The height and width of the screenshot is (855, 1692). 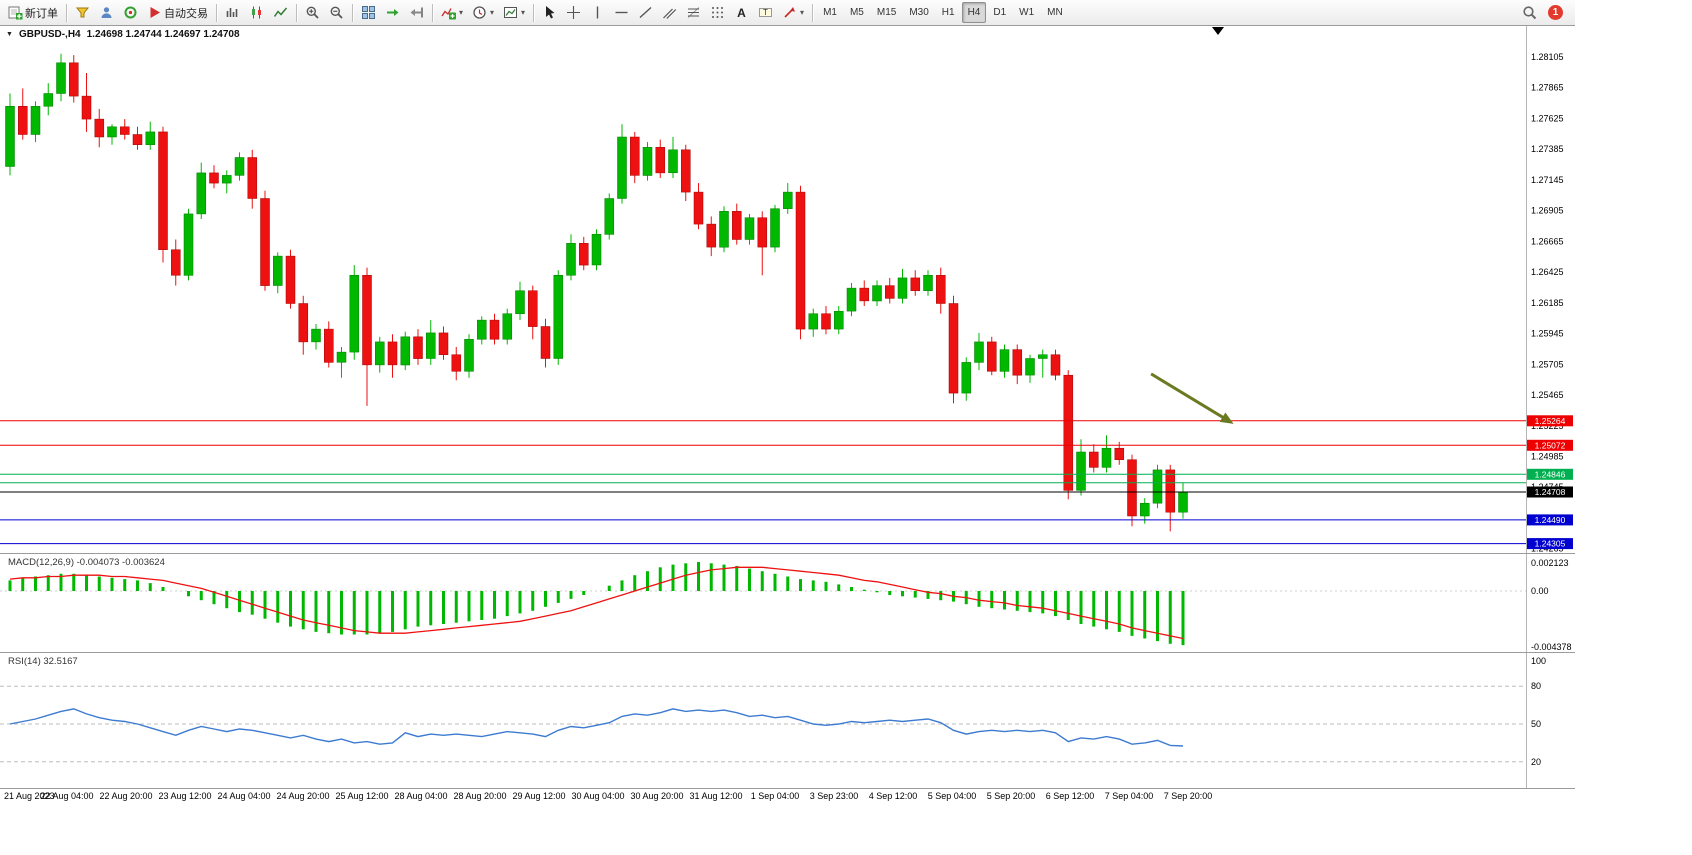 I want to click on zoom-out-button, so click(x=336, y=12).